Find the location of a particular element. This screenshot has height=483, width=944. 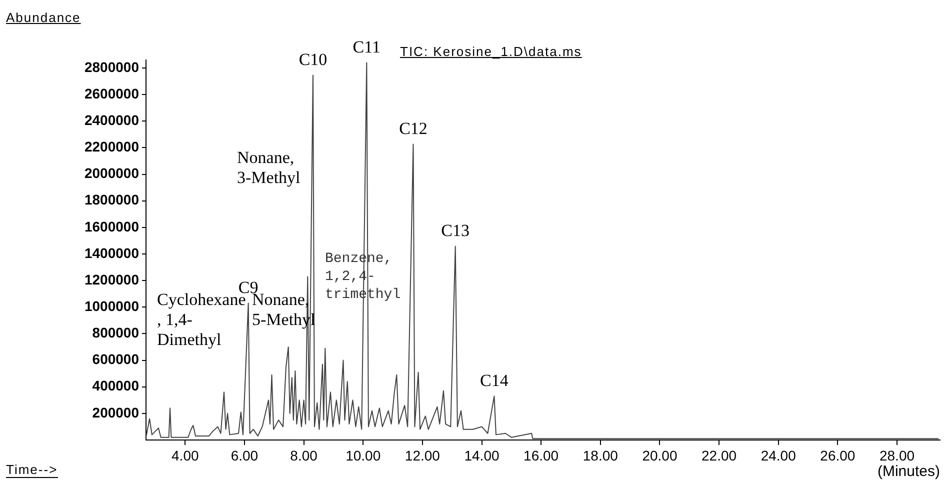

x-tick-label: 18.00 is located at coordinates (600, 455).